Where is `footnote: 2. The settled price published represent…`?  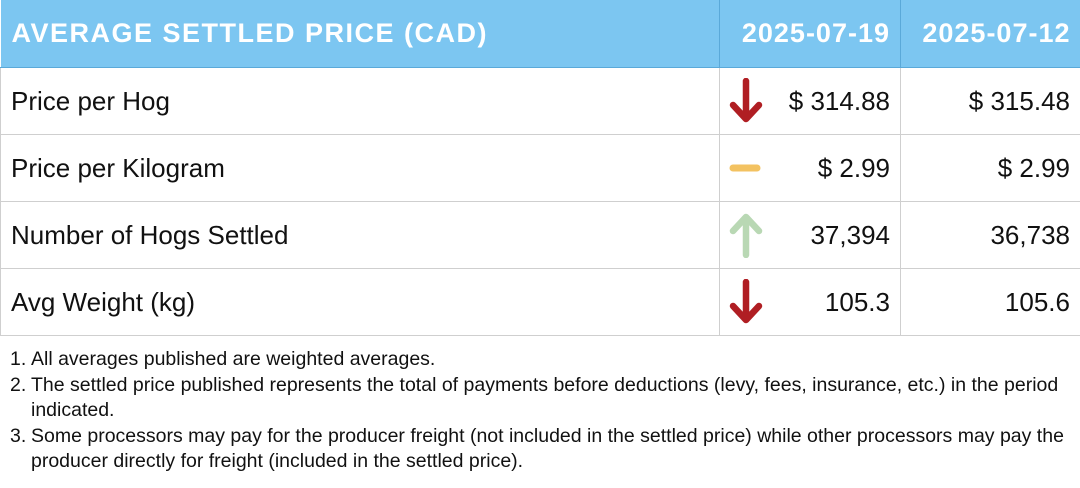 footnote: 2. The settled price published represent… is located at coordinates (540, 398).